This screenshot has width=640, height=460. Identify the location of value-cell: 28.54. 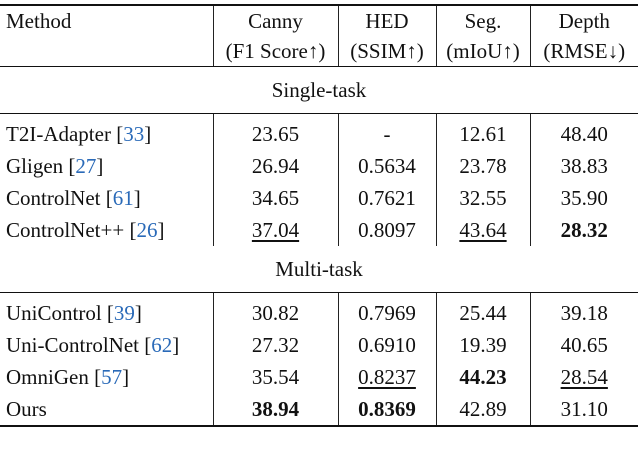
(584, 377).